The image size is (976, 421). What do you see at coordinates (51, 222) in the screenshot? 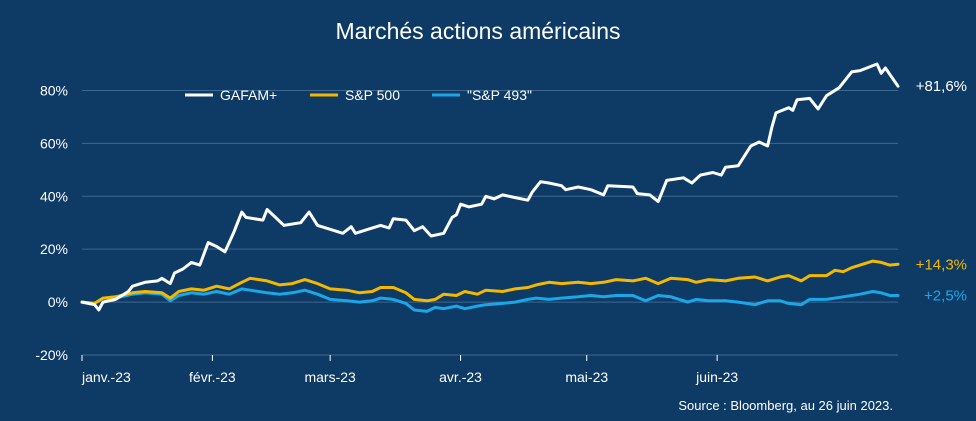
I see `y-axis: -20% 0% 20% 40% 60% 80%` at bounding box center [51, 222].